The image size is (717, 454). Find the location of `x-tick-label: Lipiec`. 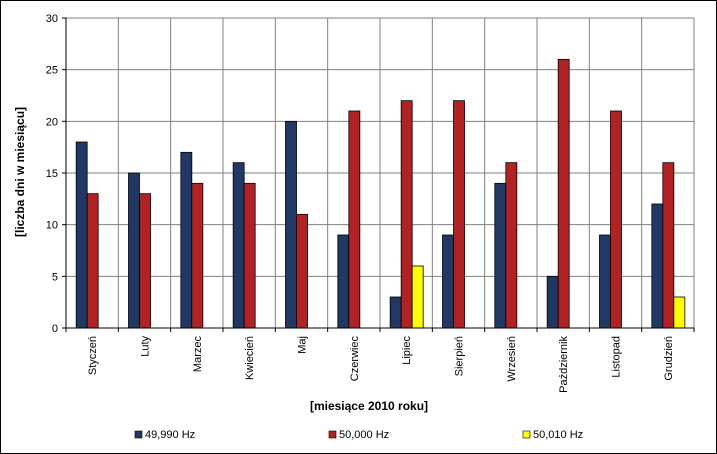

x-tick-label: Lipiec is located at coordinates (407, 350).